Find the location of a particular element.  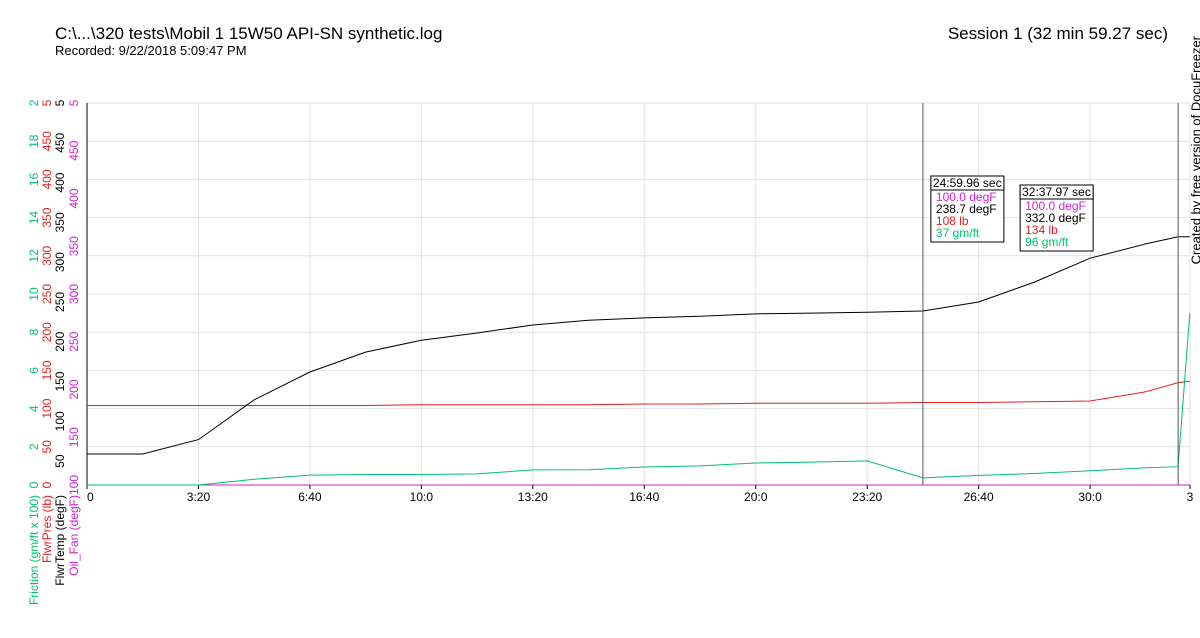

watermark: Created by free version of DocuFreezer is located at coordinates (1194, 149).